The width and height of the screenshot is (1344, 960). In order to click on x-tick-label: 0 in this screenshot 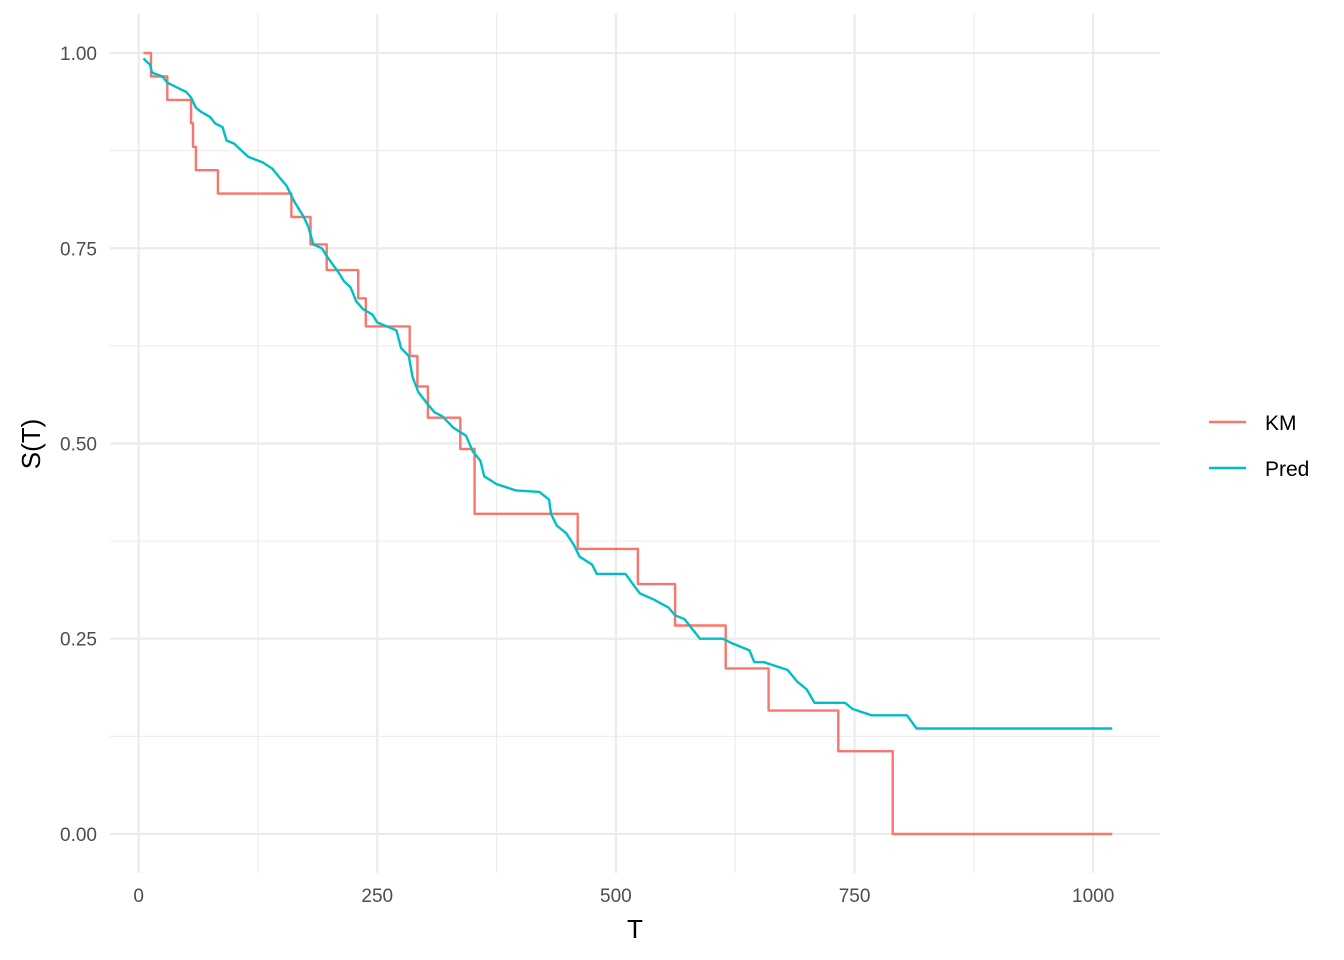, I will do `click(138, 896)`.